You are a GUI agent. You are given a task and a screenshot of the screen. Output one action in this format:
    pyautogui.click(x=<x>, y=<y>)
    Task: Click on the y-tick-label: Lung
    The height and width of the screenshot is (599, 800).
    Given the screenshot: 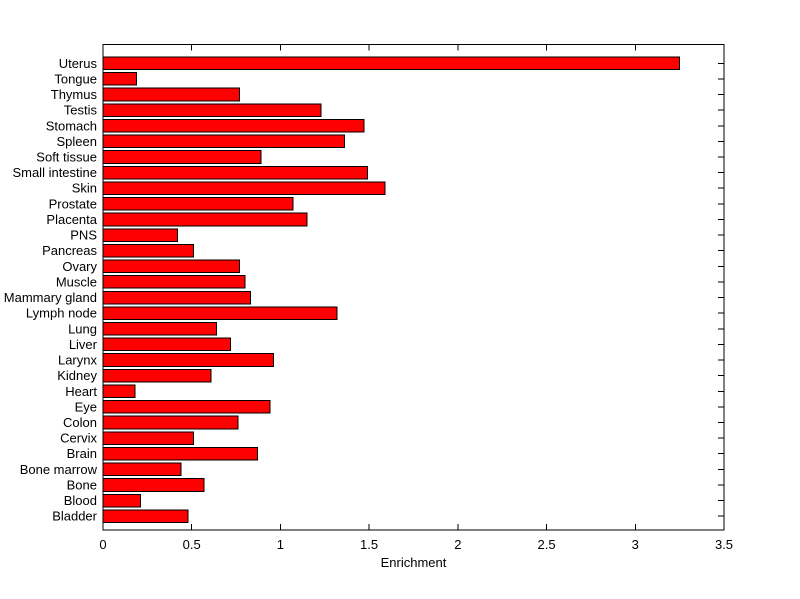 What is the action you would take?
    pyautogui.click(x=82, y=328)
    